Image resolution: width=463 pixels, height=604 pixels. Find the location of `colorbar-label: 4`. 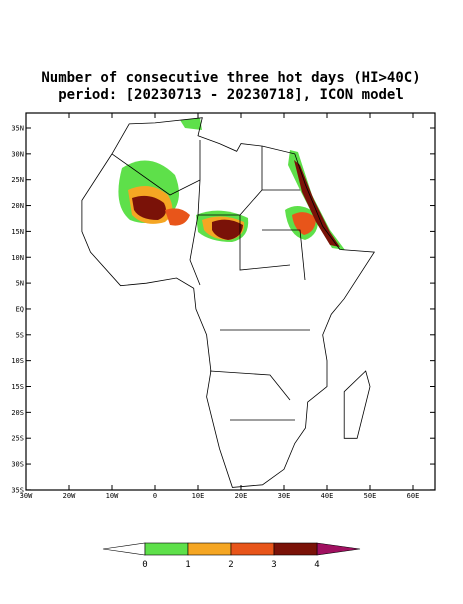

colorbar-label: 4 is located at coordinates (316, 565).